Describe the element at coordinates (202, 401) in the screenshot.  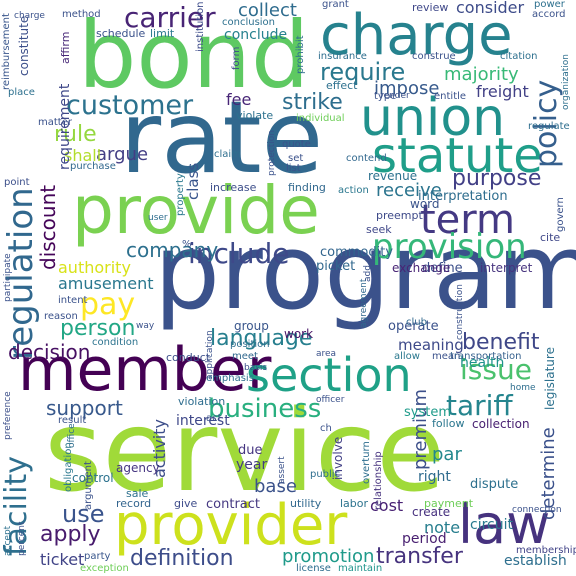
I see `word-violation: violation` at that location.